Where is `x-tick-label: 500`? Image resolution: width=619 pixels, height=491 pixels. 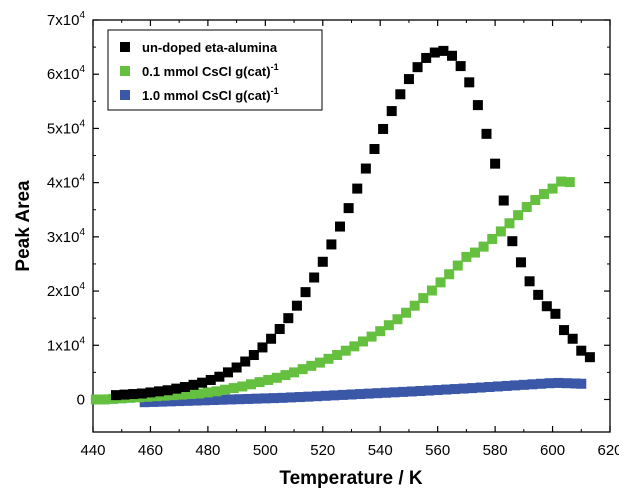
x-tick-label: 500 is located at coordinates (265, 450).